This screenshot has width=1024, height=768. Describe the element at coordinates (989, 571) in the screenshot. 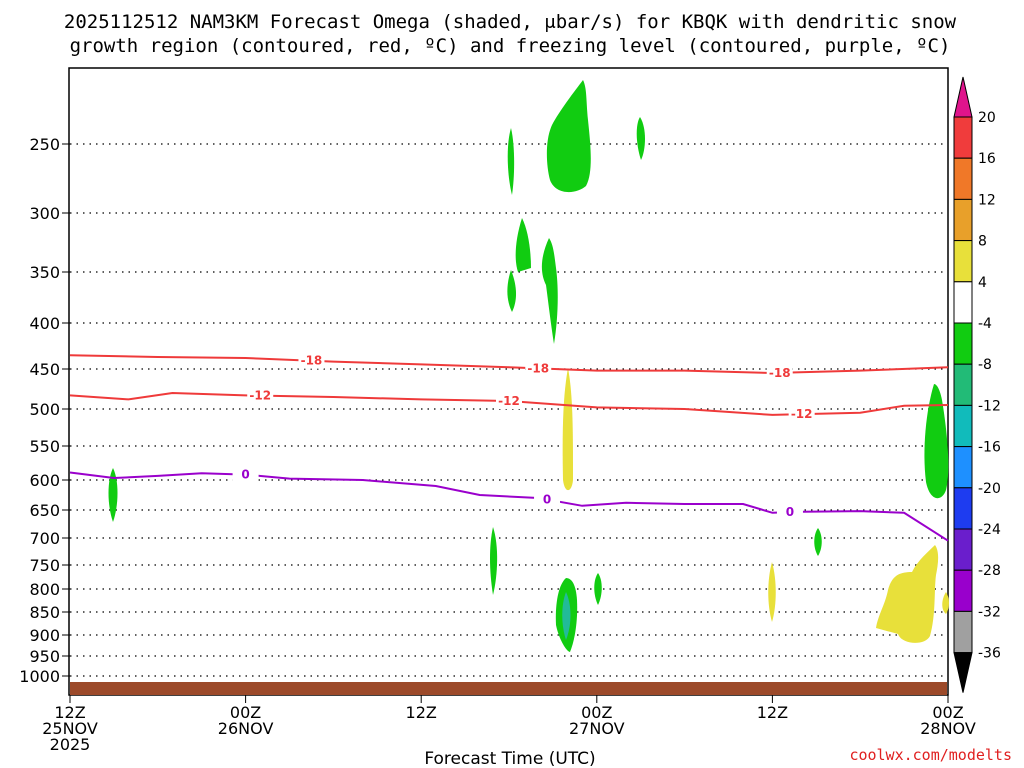

I see `colorbar-label: -28` at that location.